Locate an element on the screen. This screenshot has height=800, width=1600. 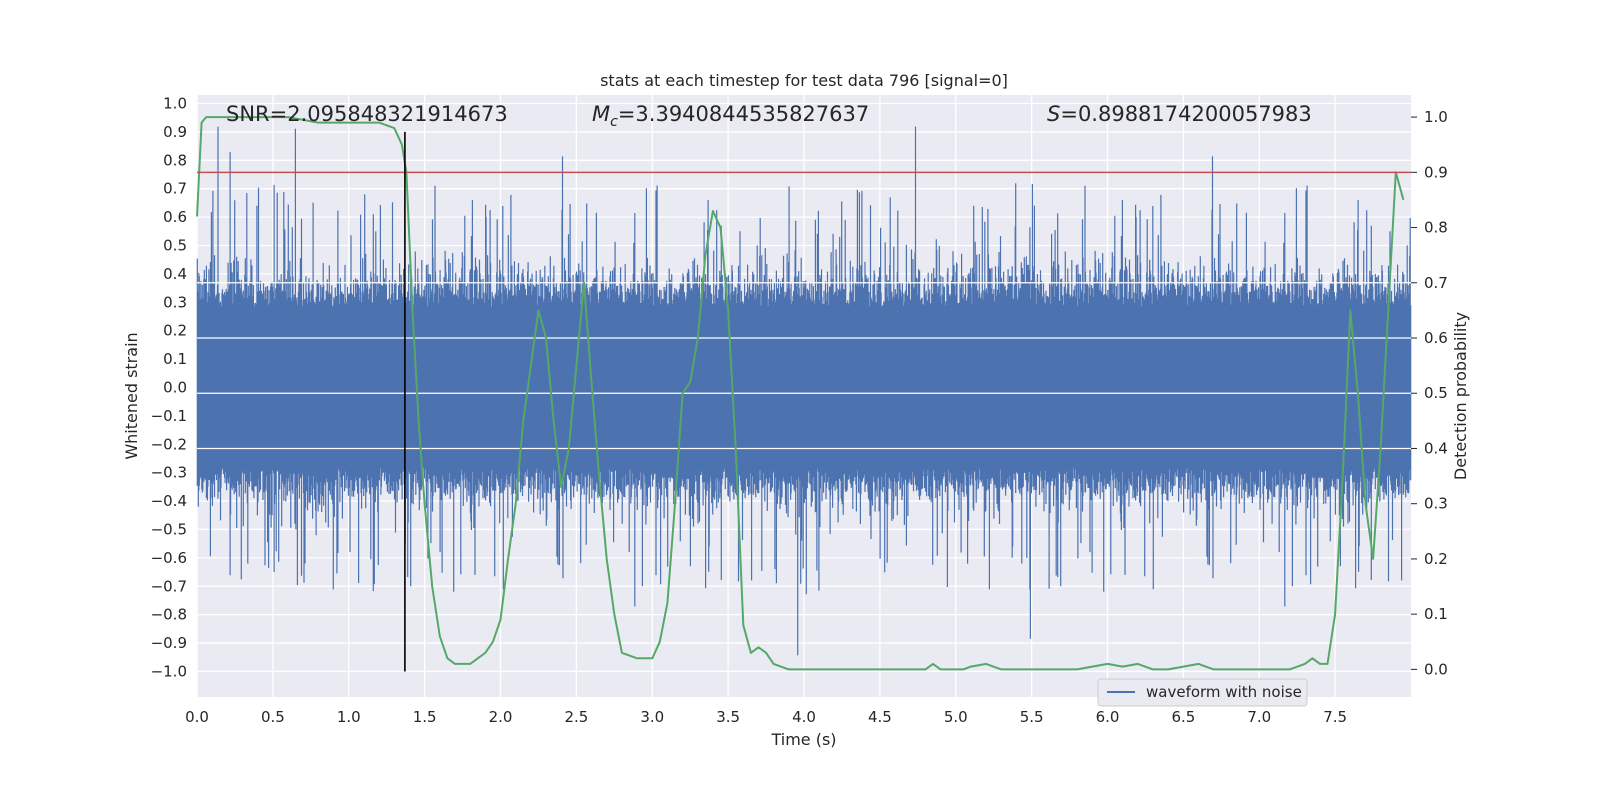
y-tick-label-left: −0.3 is located at coordinates (169, 473).